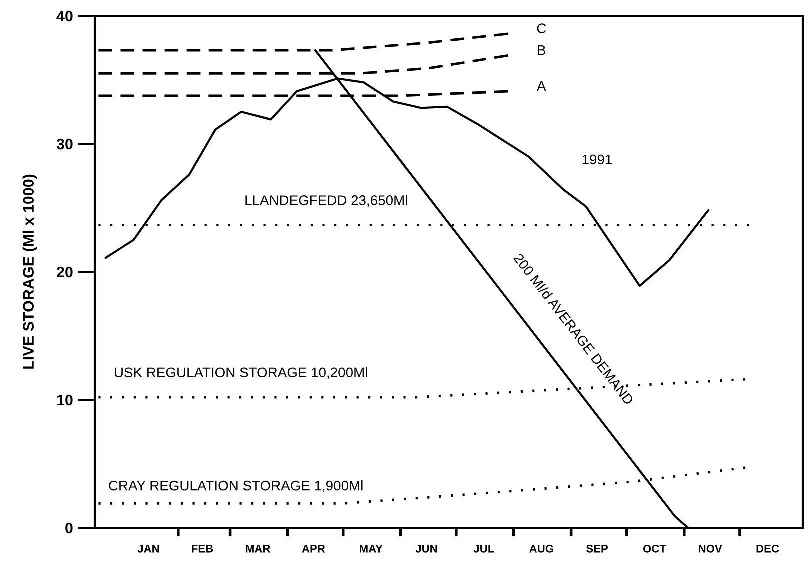 The width and height of the screenshot is (808, 566). What do you see at coordinates (241, 373) in the screenshot?
I see `series-label: USK REGULATION STORAGE 10,200Ml` at bounding box center [241, 373].